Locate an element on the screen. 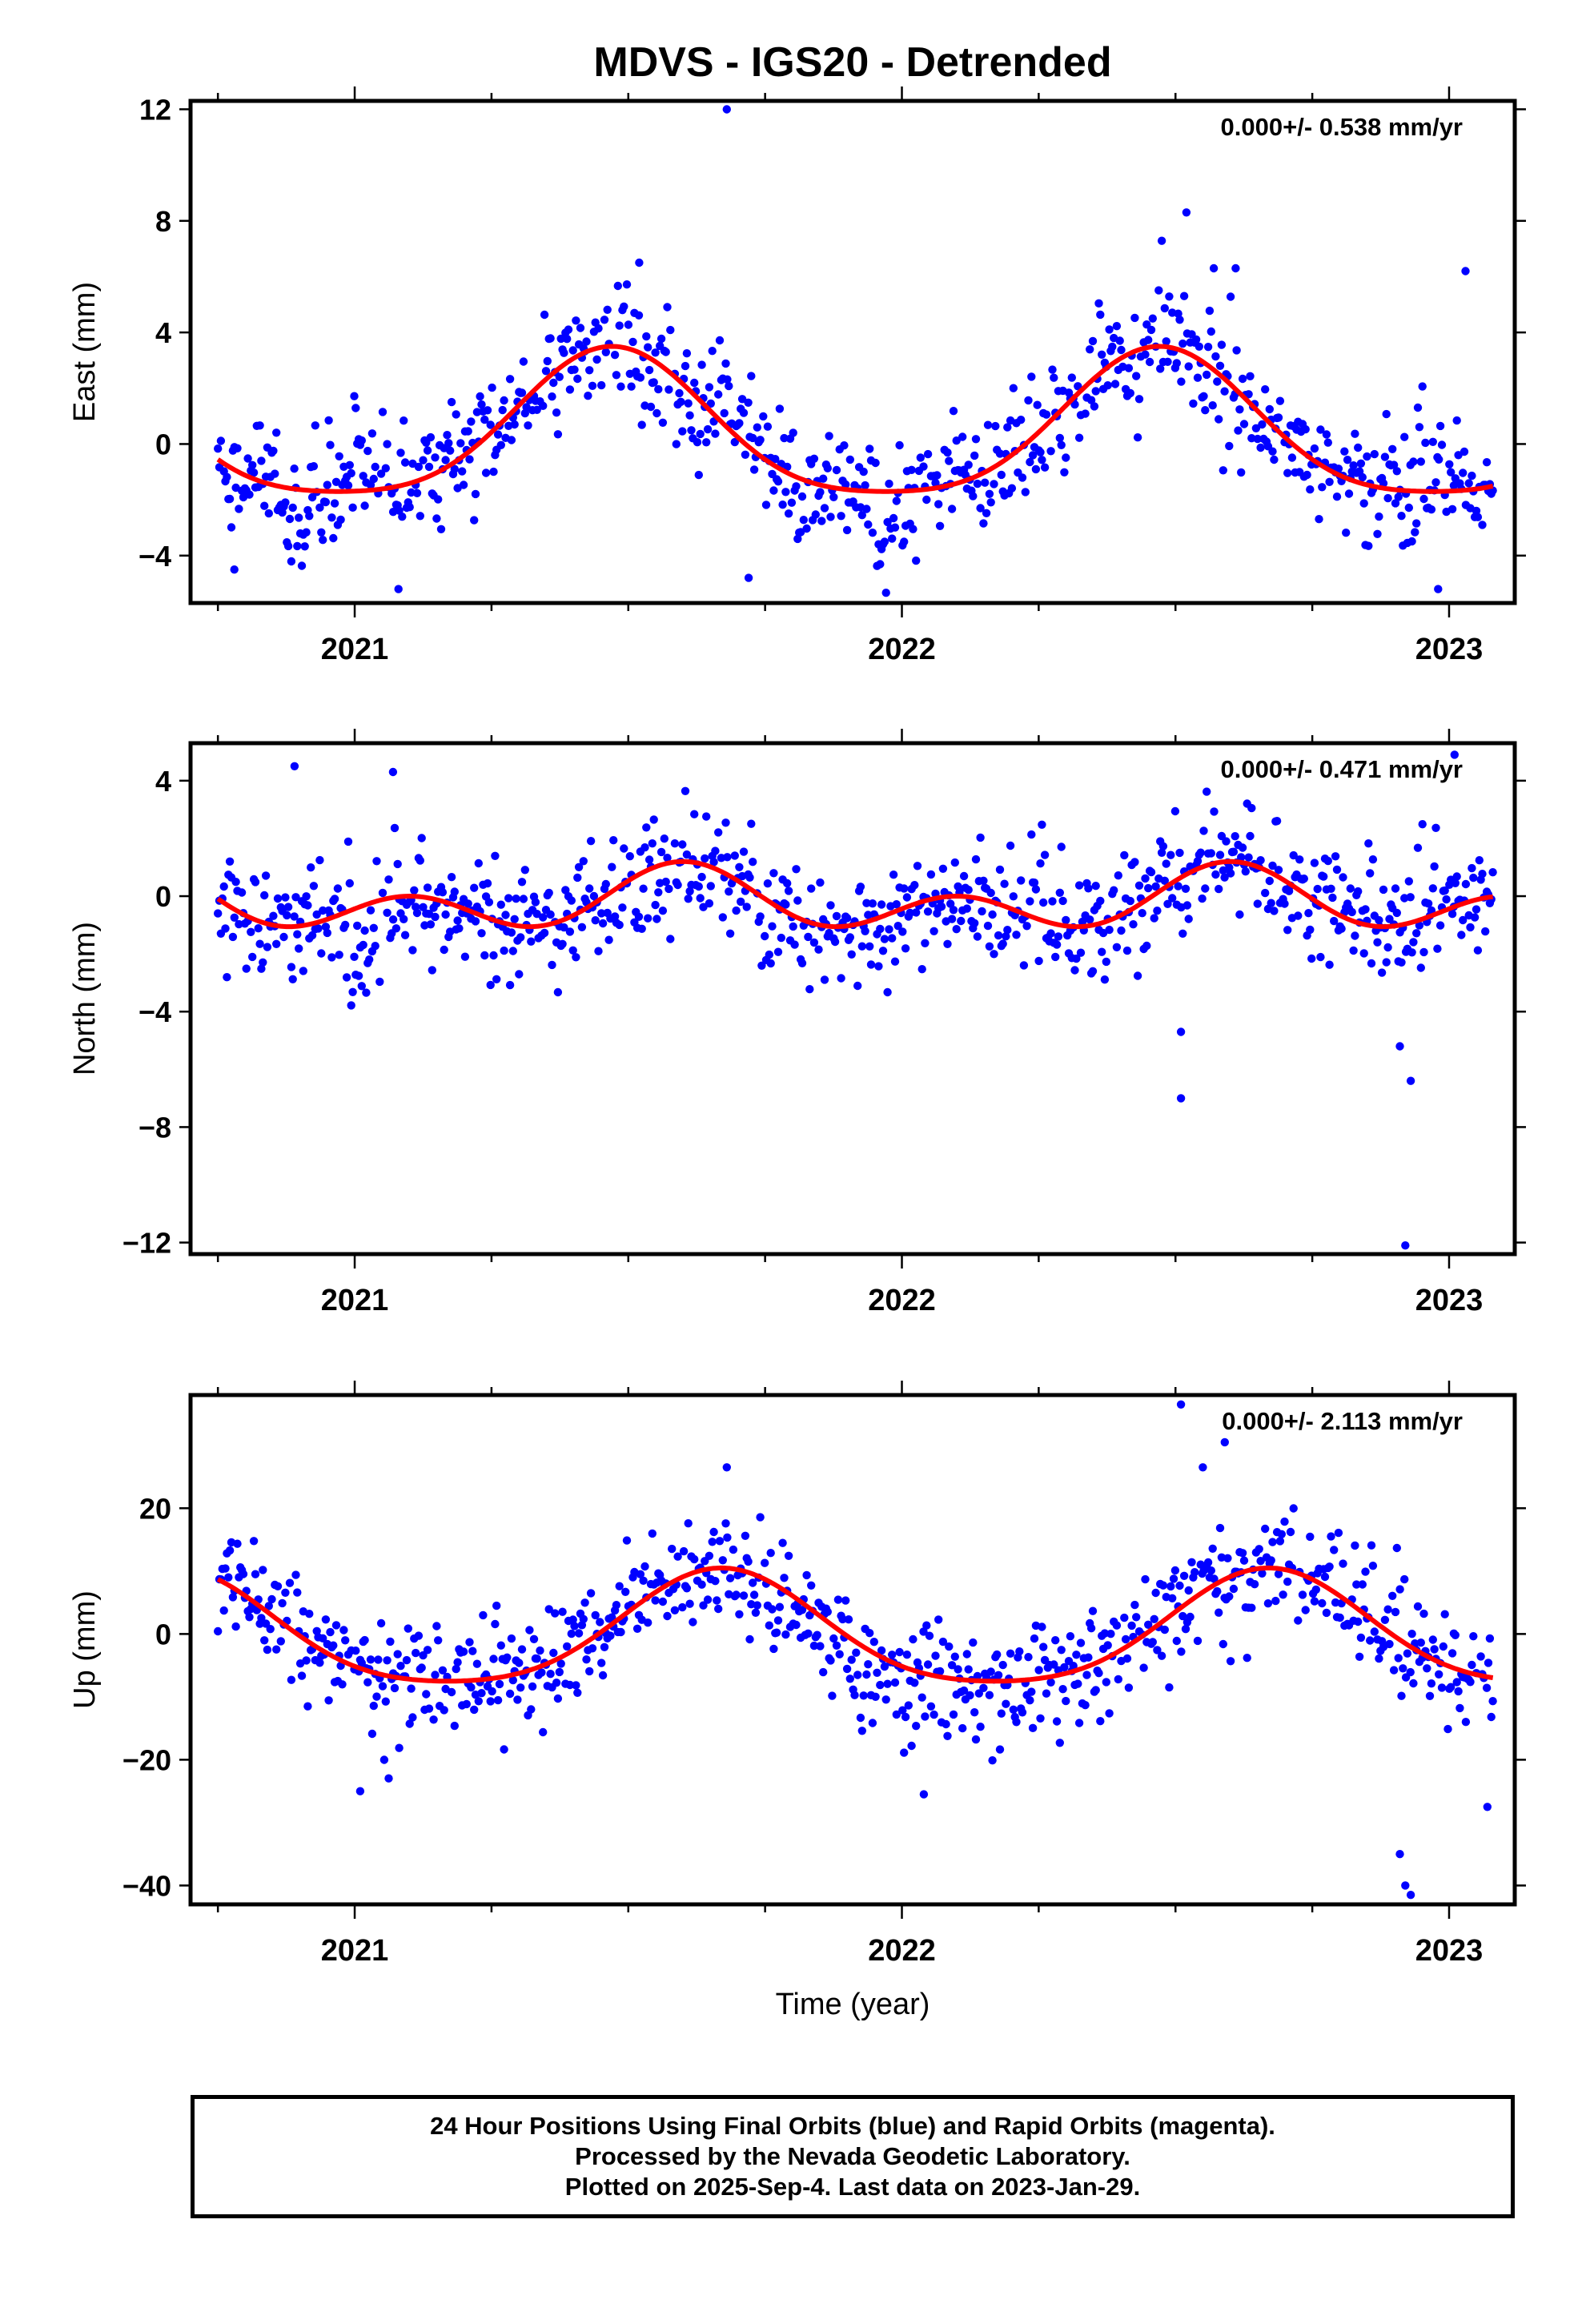 This screenshot has height=2324, width=1582. east-rate-label: 0.000+/- 0.538 mm/yr is located at coordinates (1342, 127).